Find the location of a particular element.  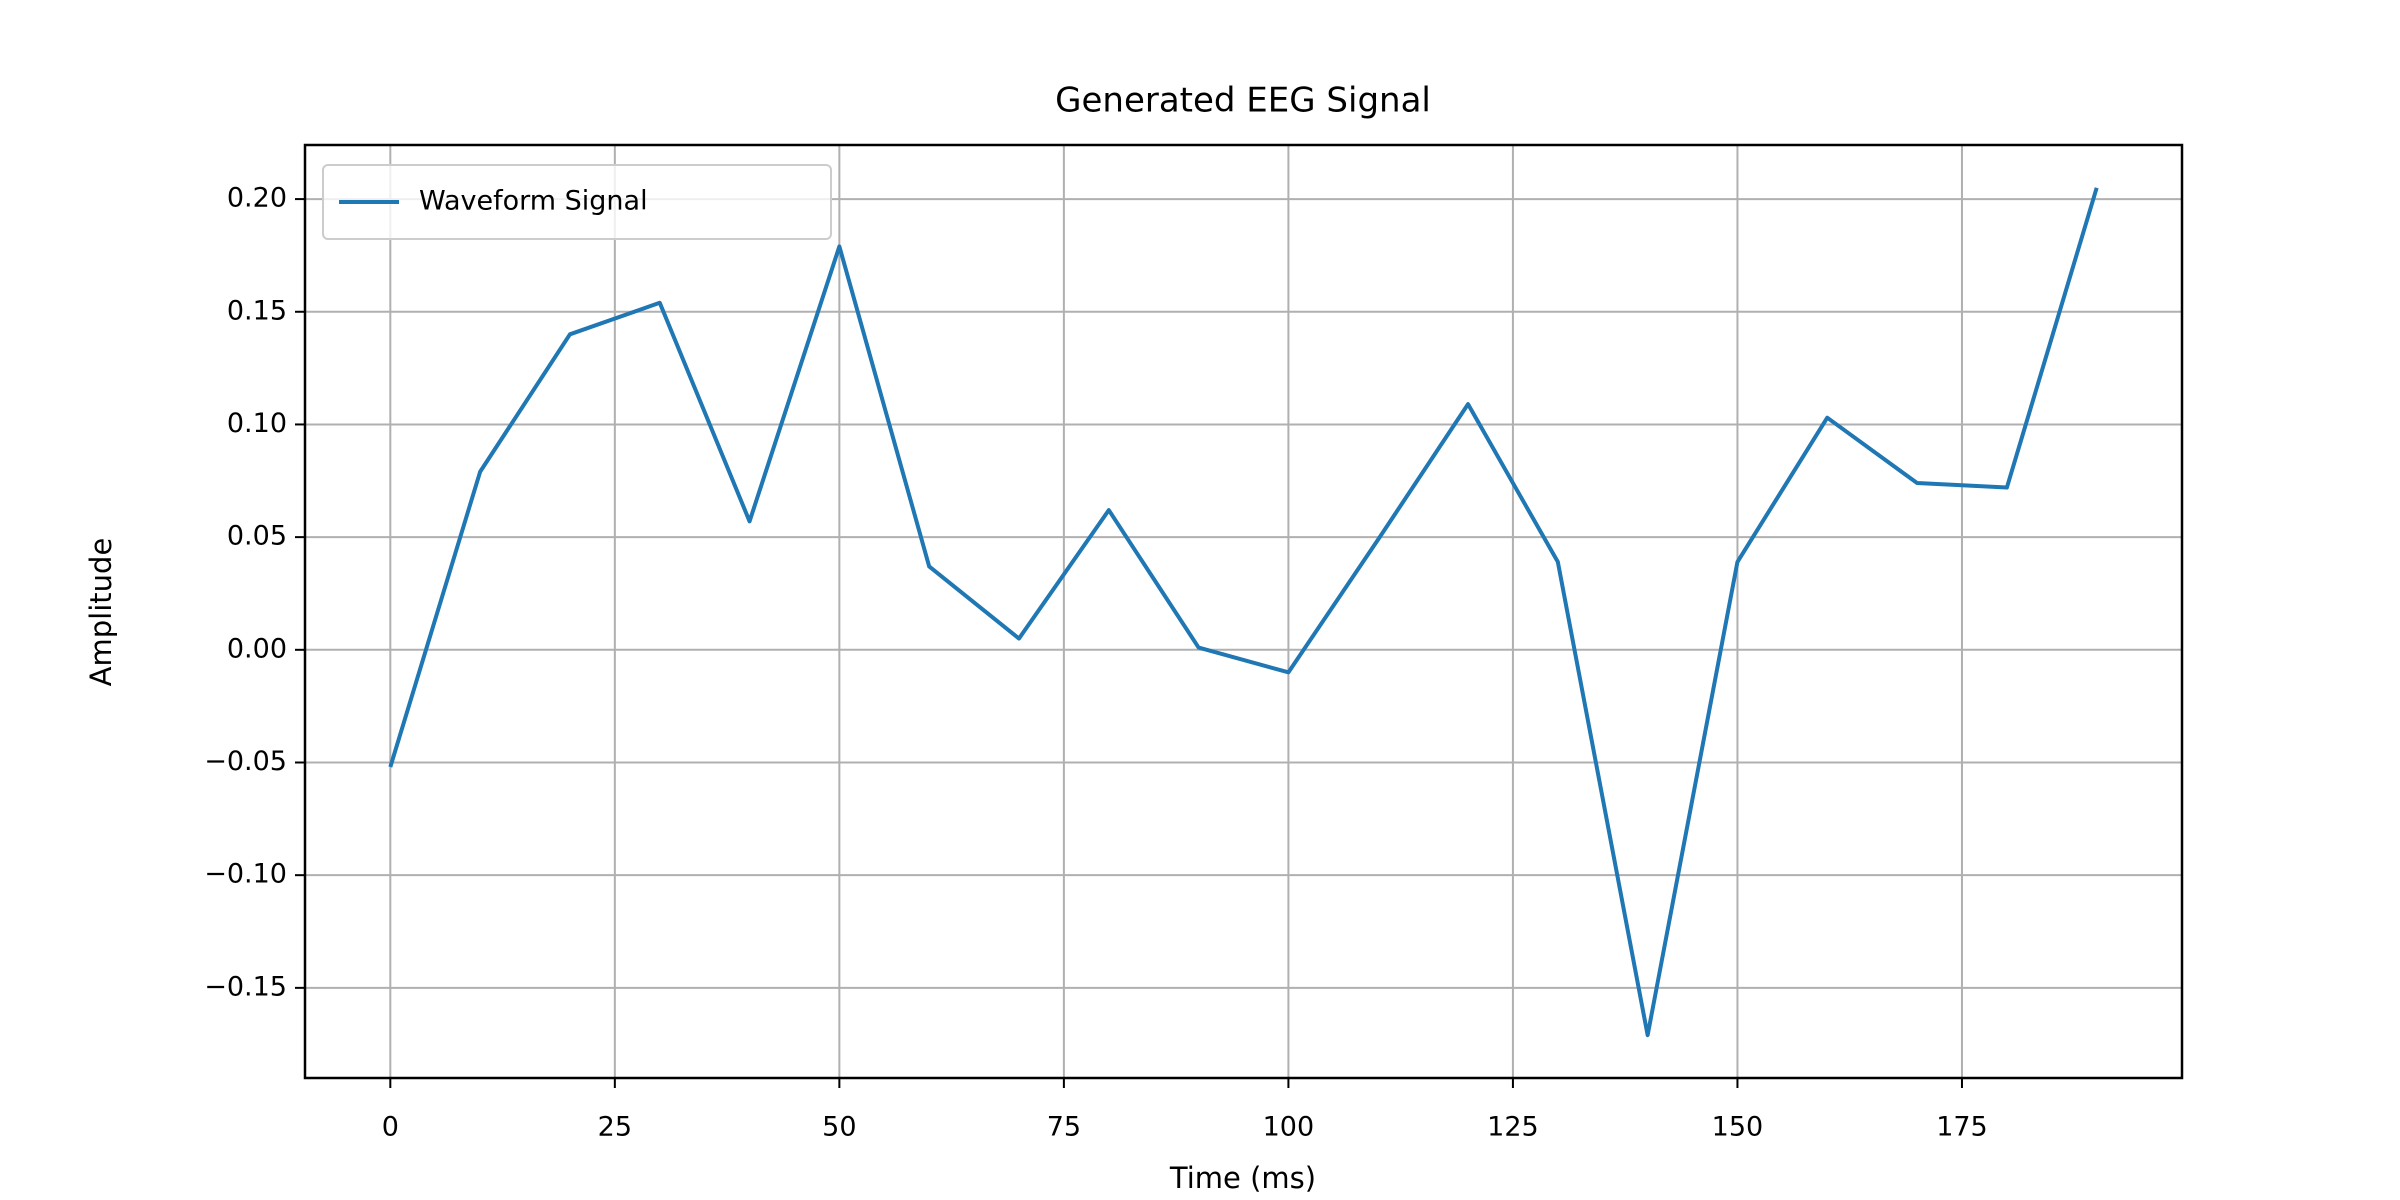

y-tick-label: 0.10 is located at coordinates (257, 423).